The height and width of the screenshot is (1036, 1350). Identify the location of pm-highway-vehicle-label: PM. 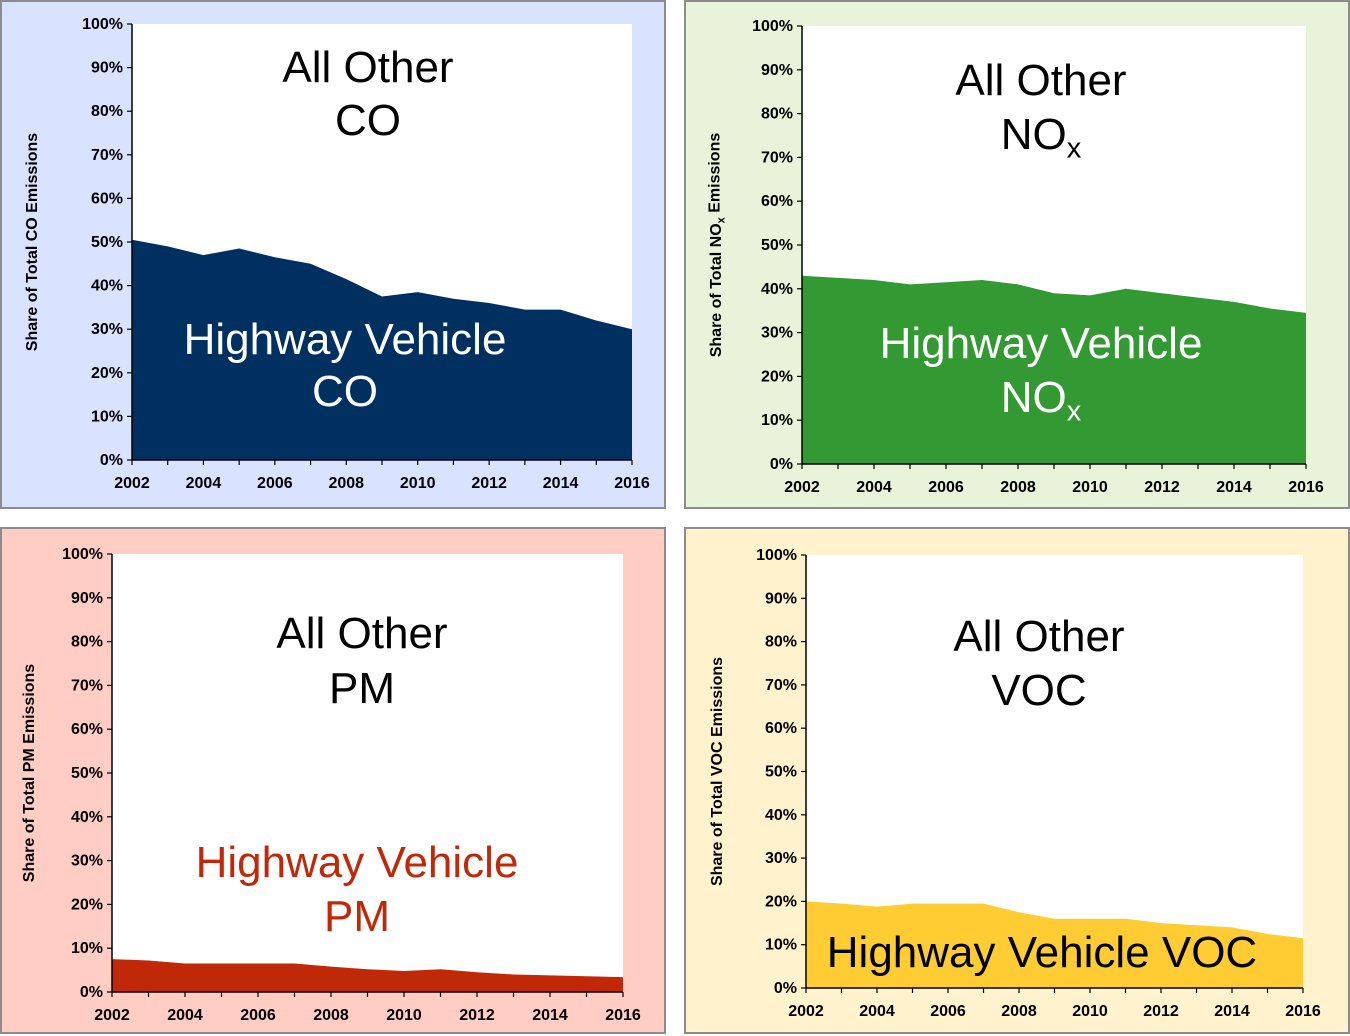
(357, 916).